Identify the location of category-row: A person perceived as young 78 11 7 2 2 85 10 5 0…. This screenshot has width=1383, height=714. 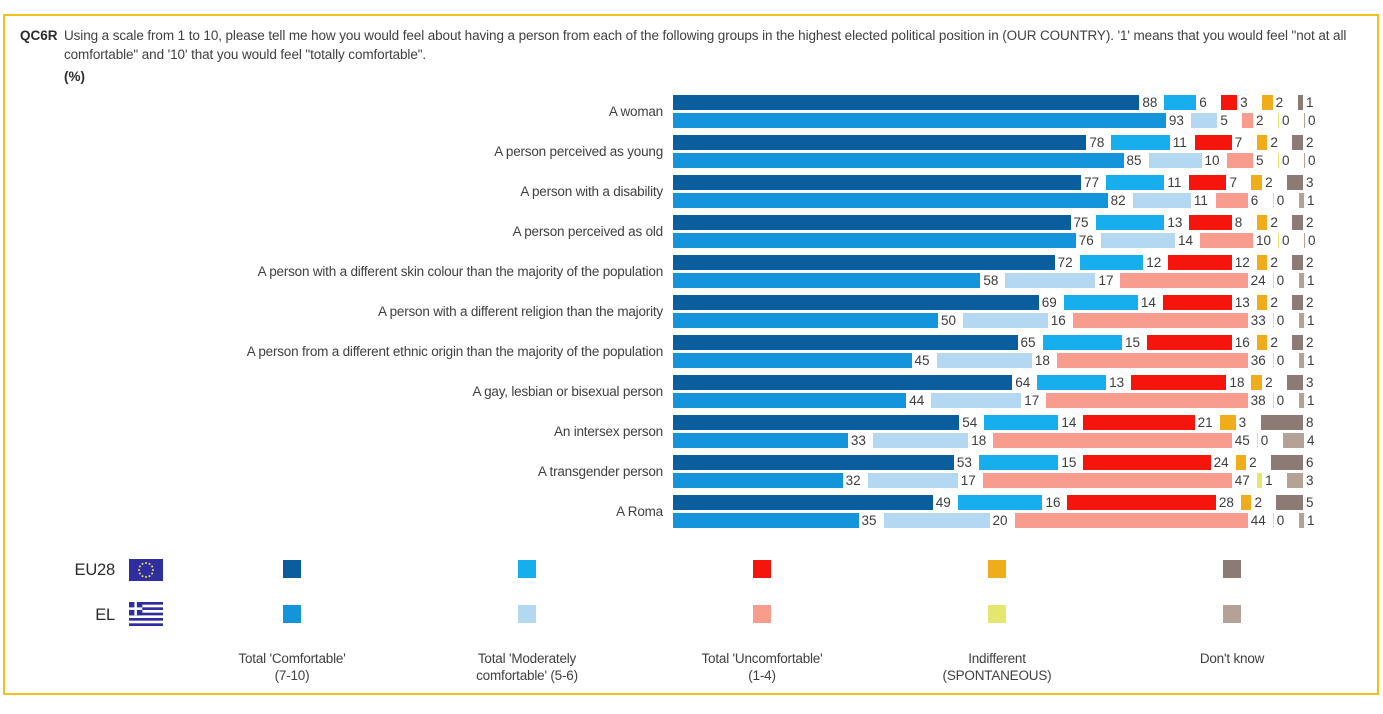
(691, 151).